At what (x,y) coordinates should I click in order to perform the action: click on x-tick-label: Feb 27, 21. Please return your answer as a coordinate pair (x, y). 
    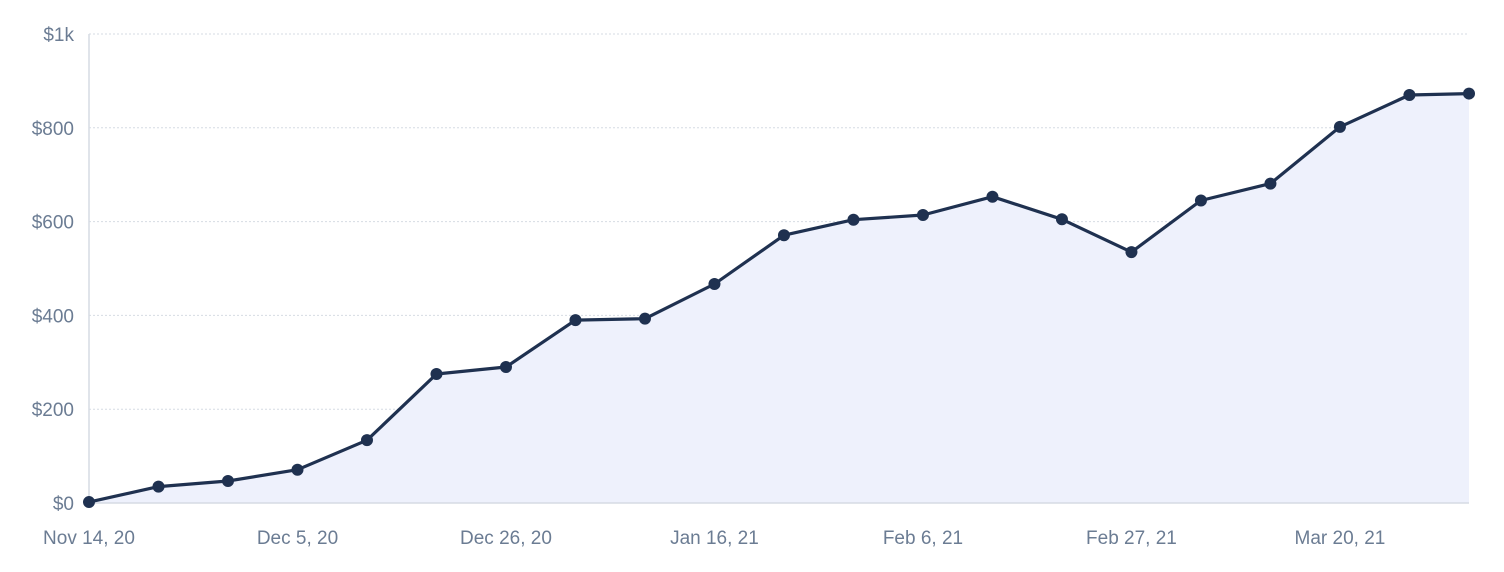
    Looking at the image, I should click on (1131, 538).